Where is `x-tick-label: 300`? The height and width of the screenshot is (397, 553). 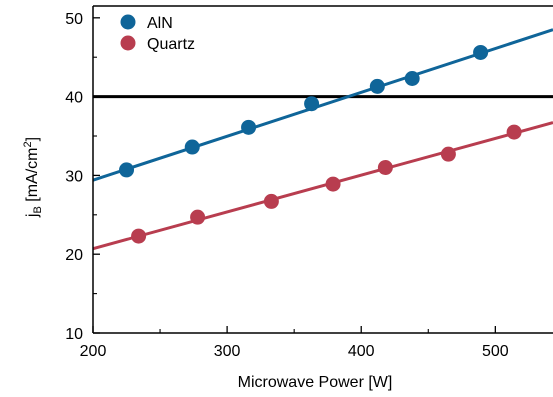 x-tick-label: 300 is located at coordinates (227, 351).